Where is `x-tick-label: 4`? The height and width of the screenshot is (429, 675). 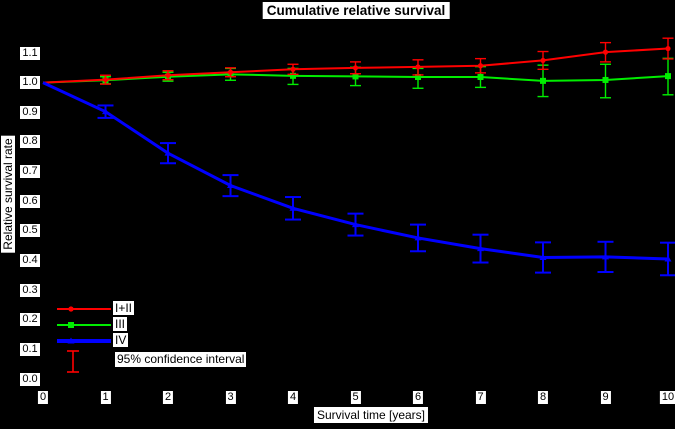 x-tick-label: 4 is located at coordinates (293, 397).